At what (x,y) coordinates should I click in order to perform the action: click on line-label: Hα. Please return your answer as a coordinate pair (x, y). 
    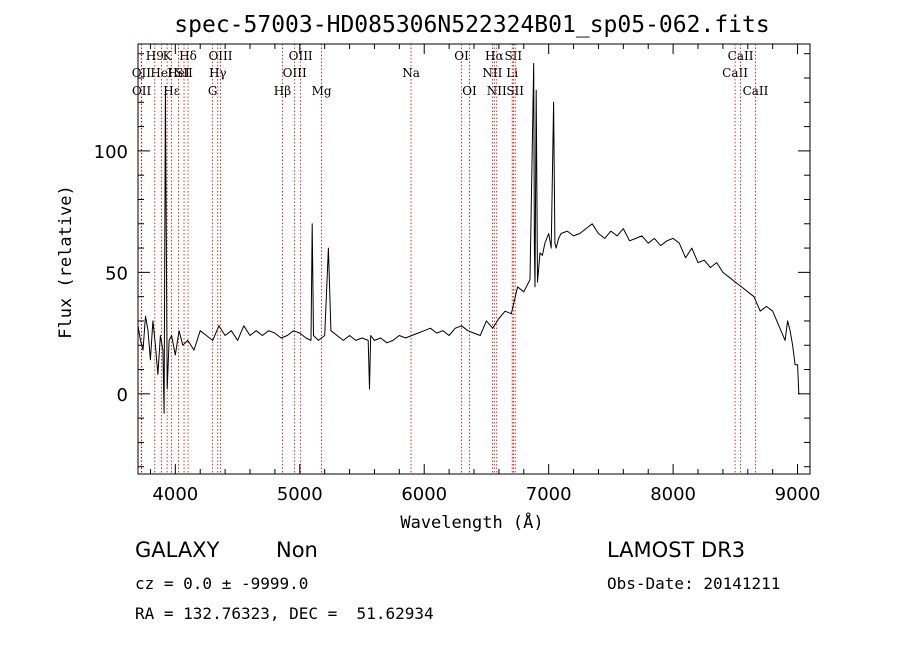
    Looking at the image, I should click on (494, 56).